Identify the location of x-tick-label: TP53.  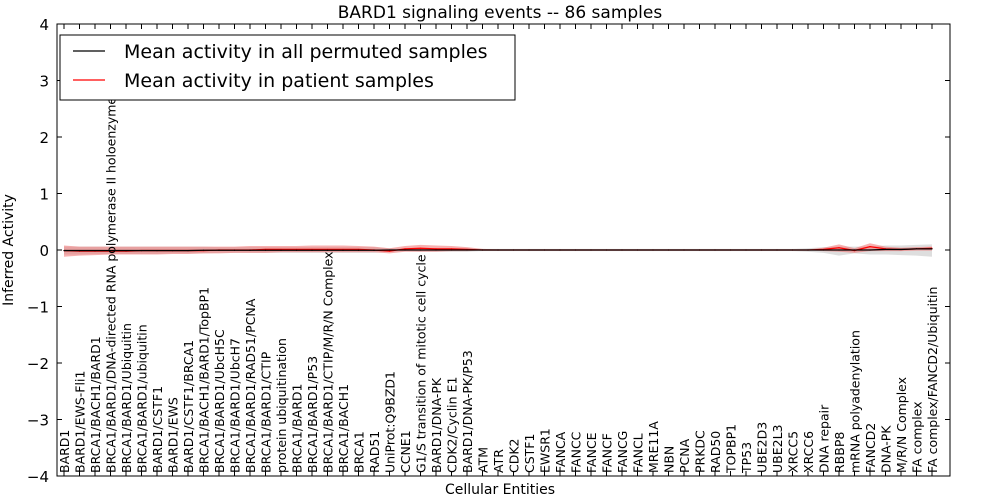
(746, 458).